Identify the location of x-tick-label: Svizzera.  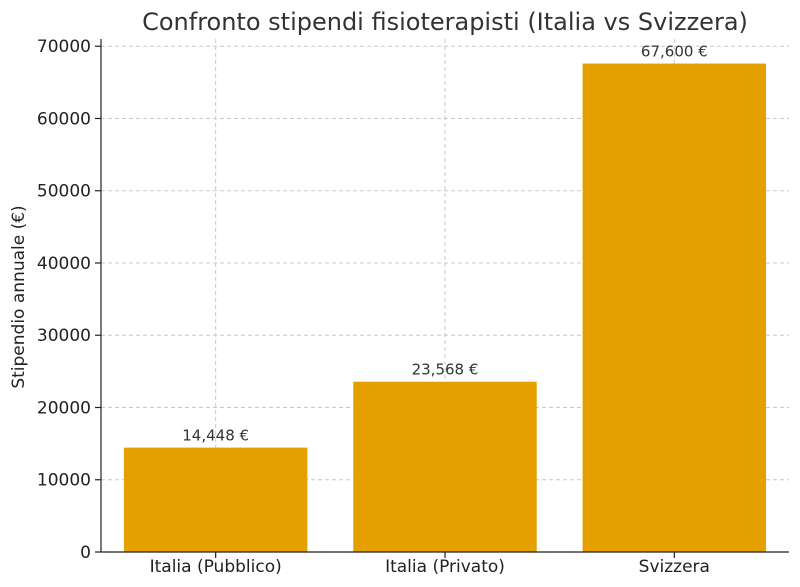
(674, 567).